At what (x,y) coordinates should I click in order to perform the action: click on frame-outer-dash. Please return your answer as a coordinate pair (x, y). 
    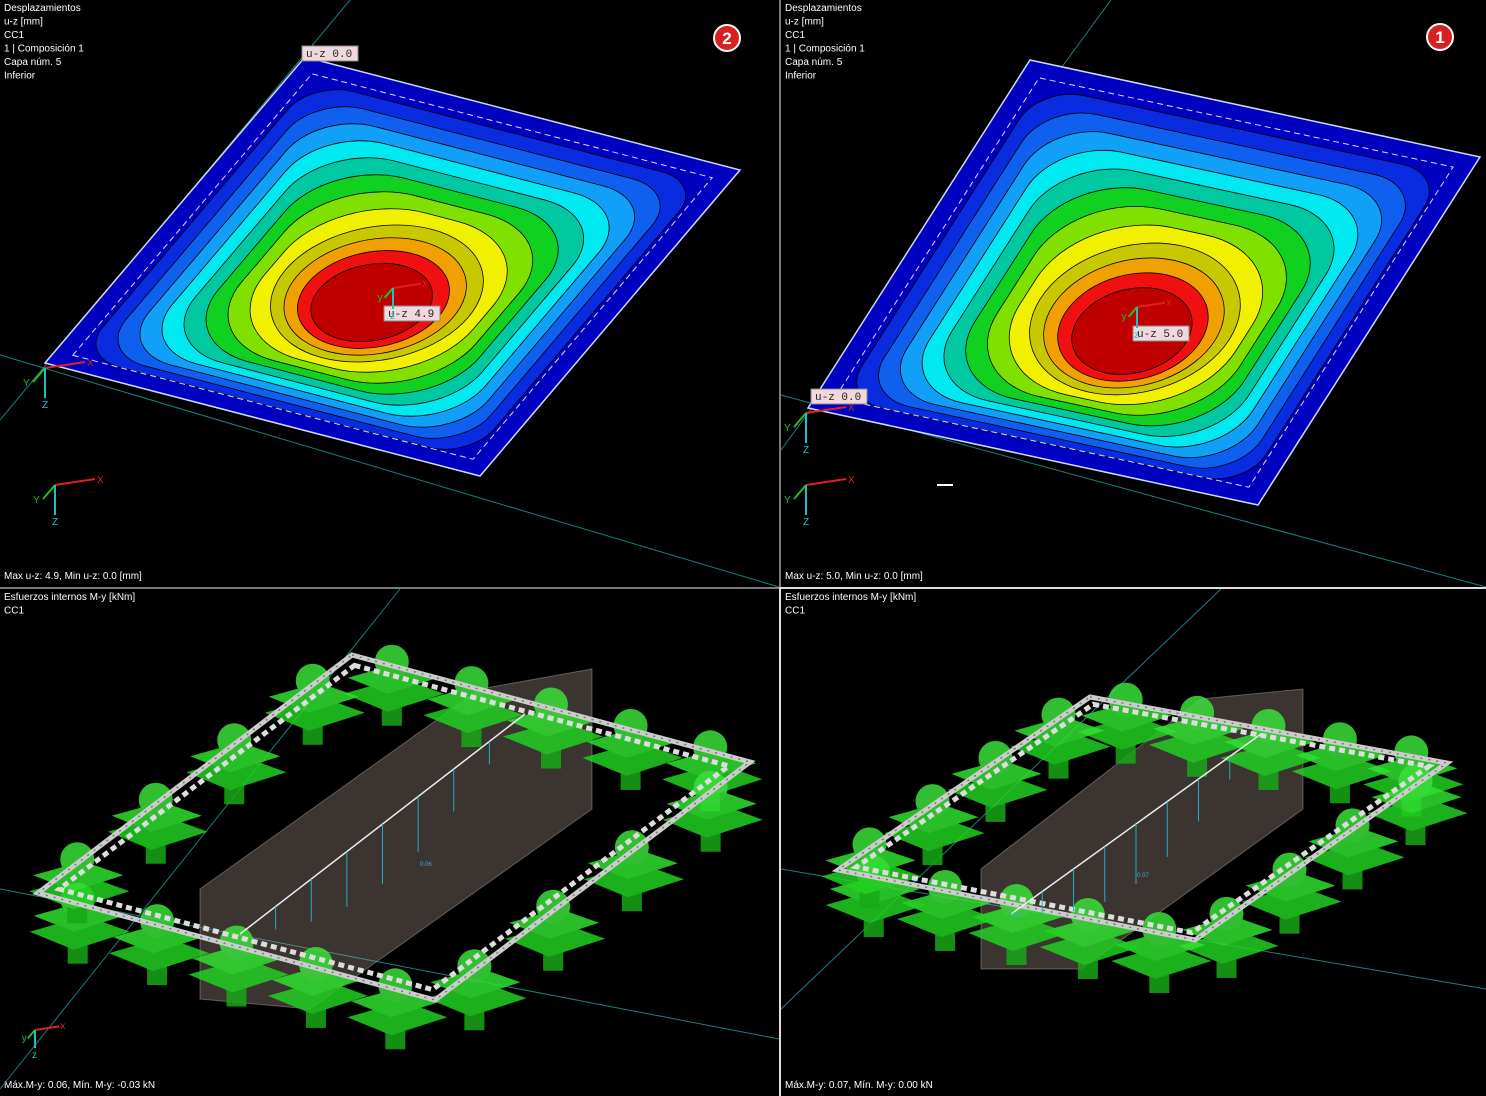
    Looking at the image, I should click on (1142, 818).